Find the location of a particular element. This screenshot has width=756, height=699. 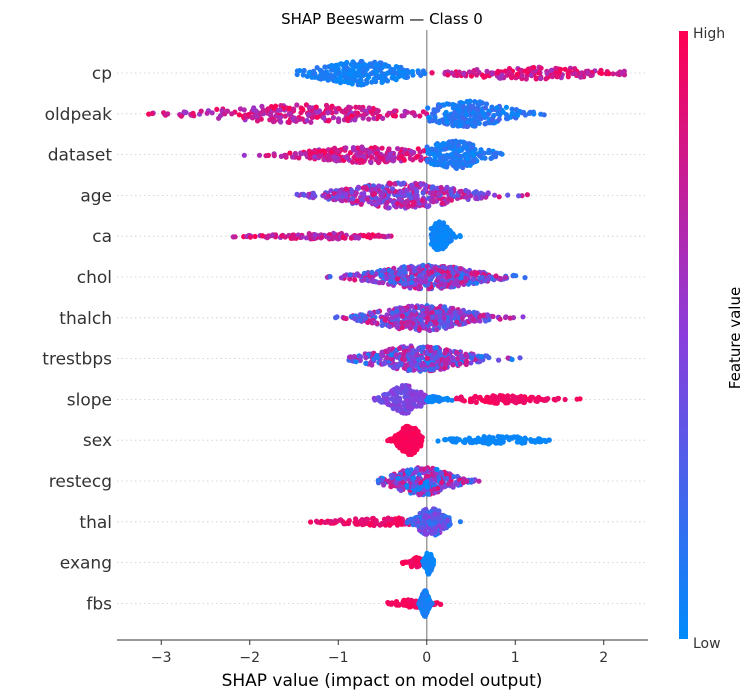

feature-row-sex is located at coordinates (468, 440).